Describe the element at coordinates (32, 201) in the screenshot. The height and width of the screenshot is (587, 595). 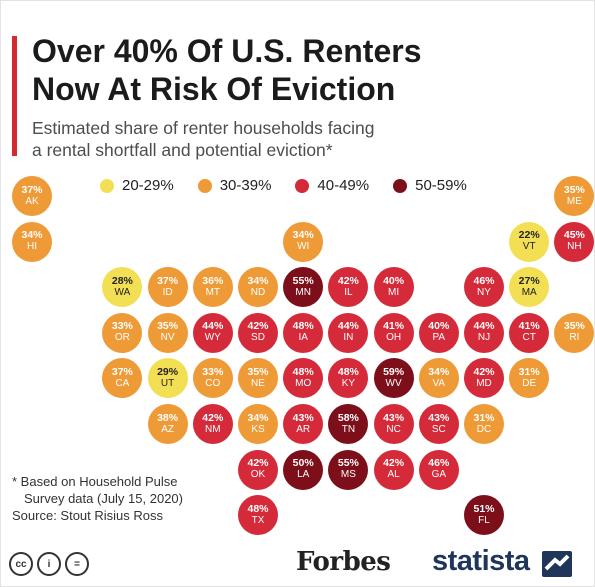
I see `state-code: AK` at that location.